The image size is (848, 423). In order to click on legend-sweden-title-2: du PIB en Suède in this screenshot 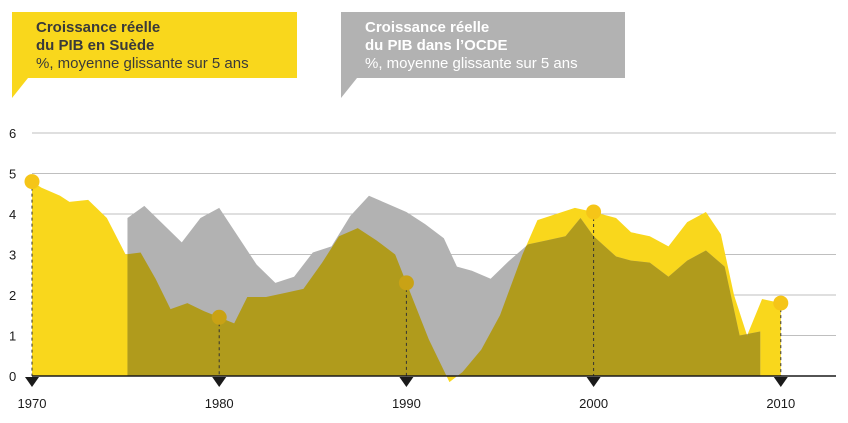, I will do `click(95, 45)`.